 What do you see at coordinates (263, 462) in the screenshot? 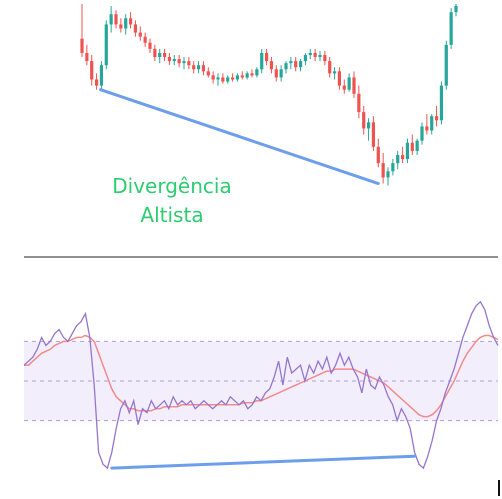
I see `oscillator-divergence-line` at bounding box center [263, 462].